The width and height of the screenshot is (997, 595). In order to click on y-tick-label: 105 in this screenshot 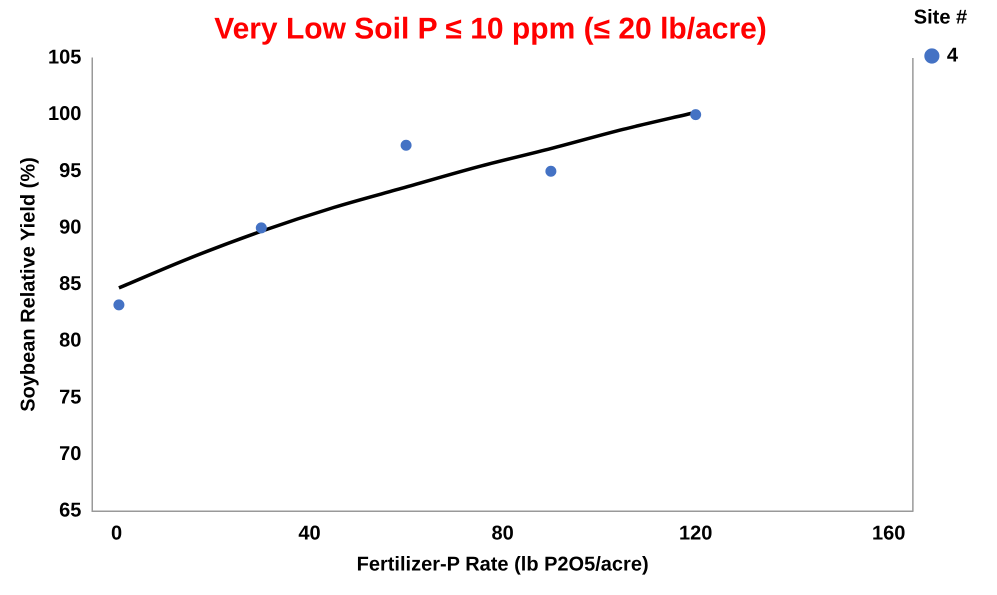, I will do `click(65, 57)`.